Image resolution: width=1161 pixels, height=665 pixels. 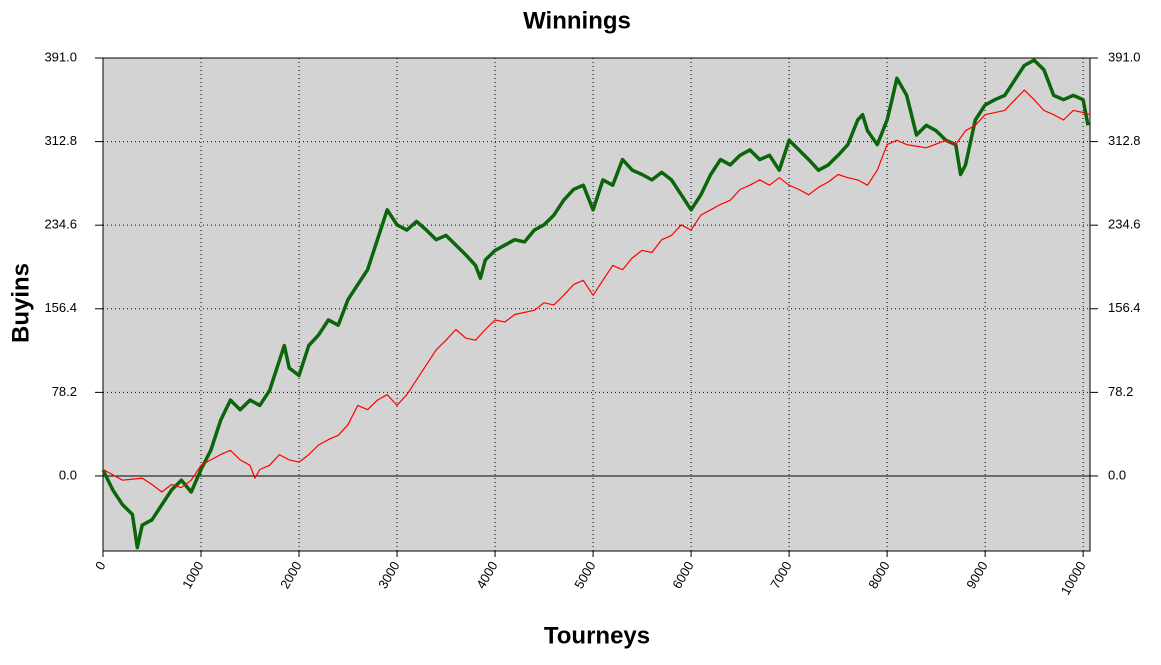 I want to click on y2-tick-label: 78.2, so click(x=1120, y=391).